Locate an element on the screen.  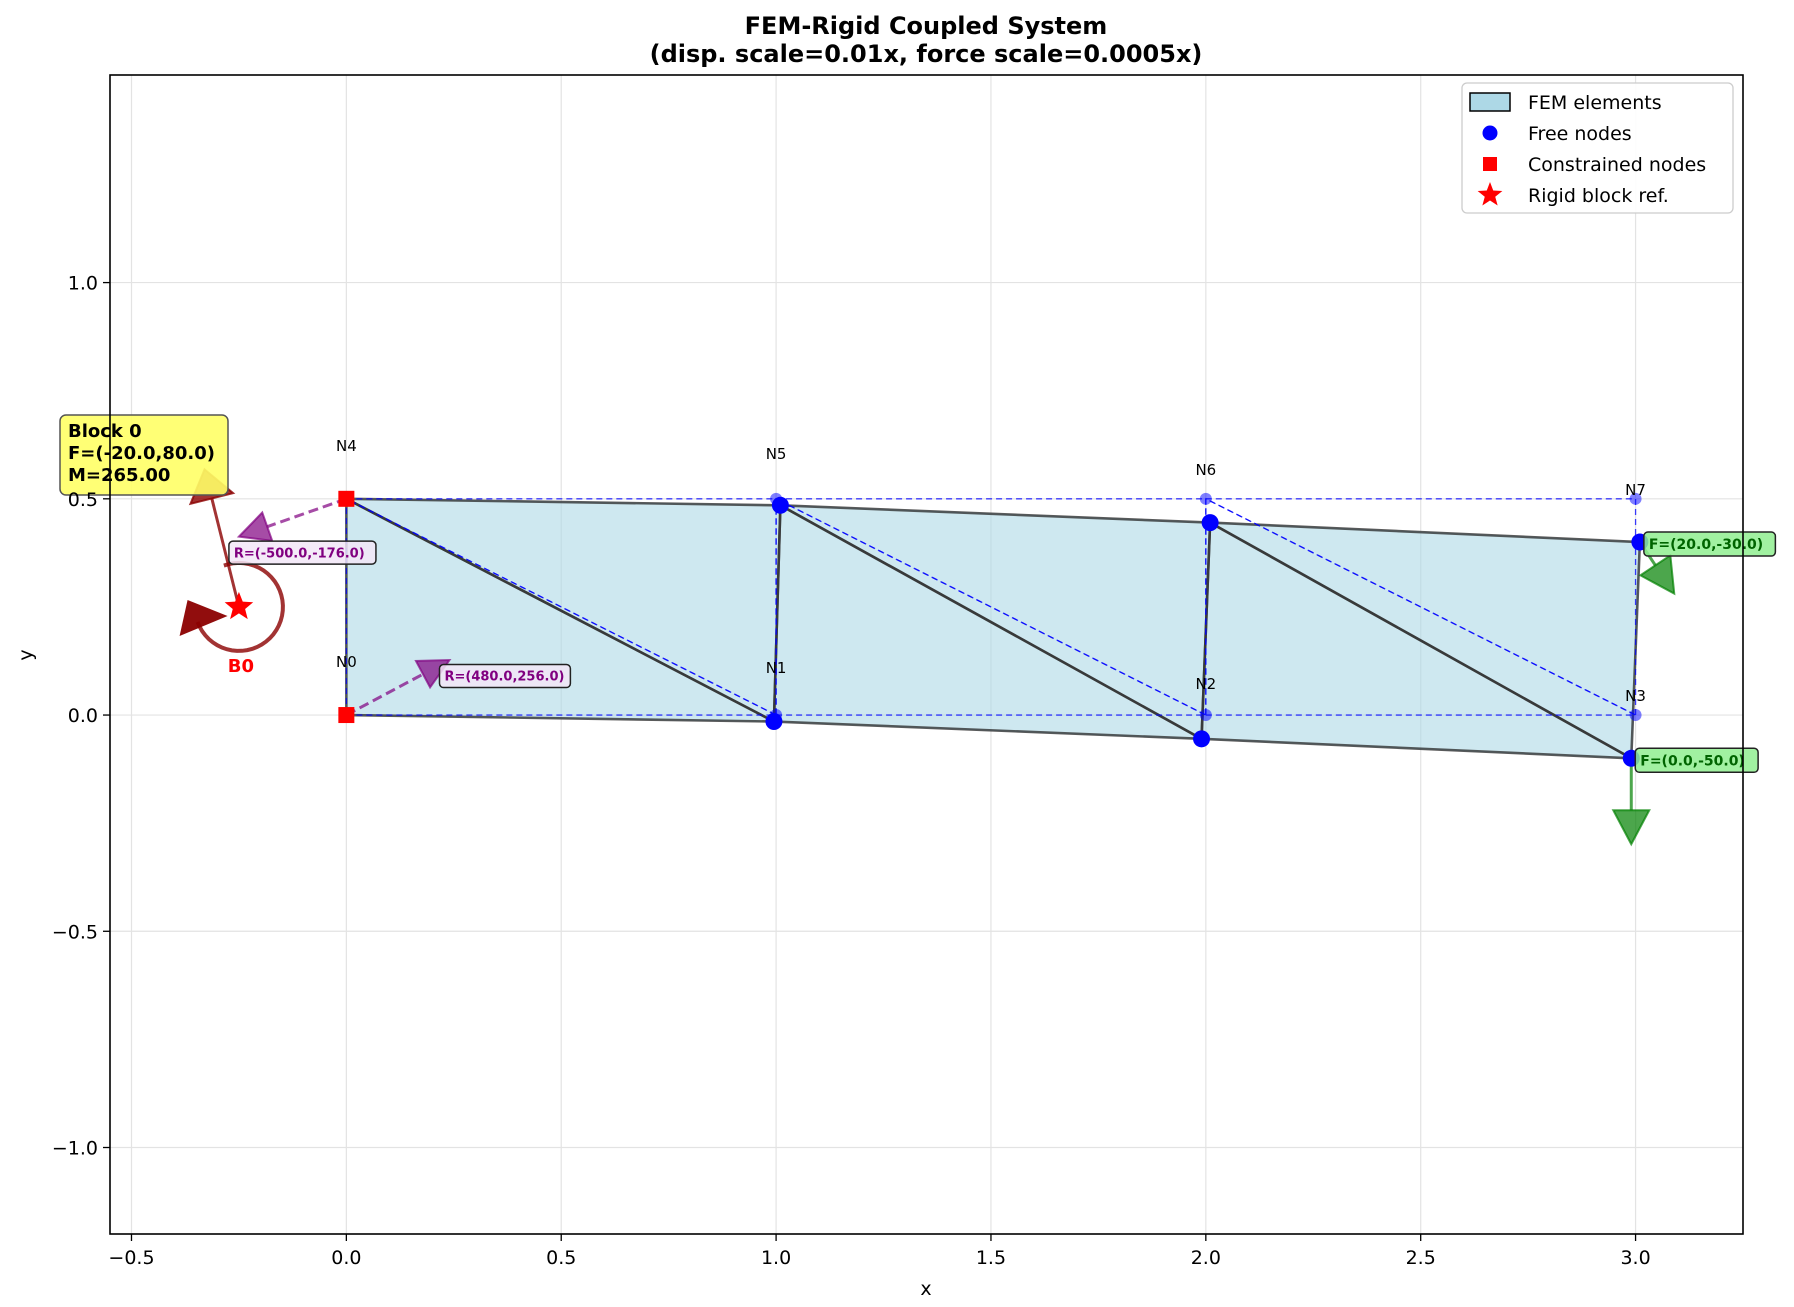
applied-force-label: F=(0.0,-50.0) is located at coordinates (1696, 760).